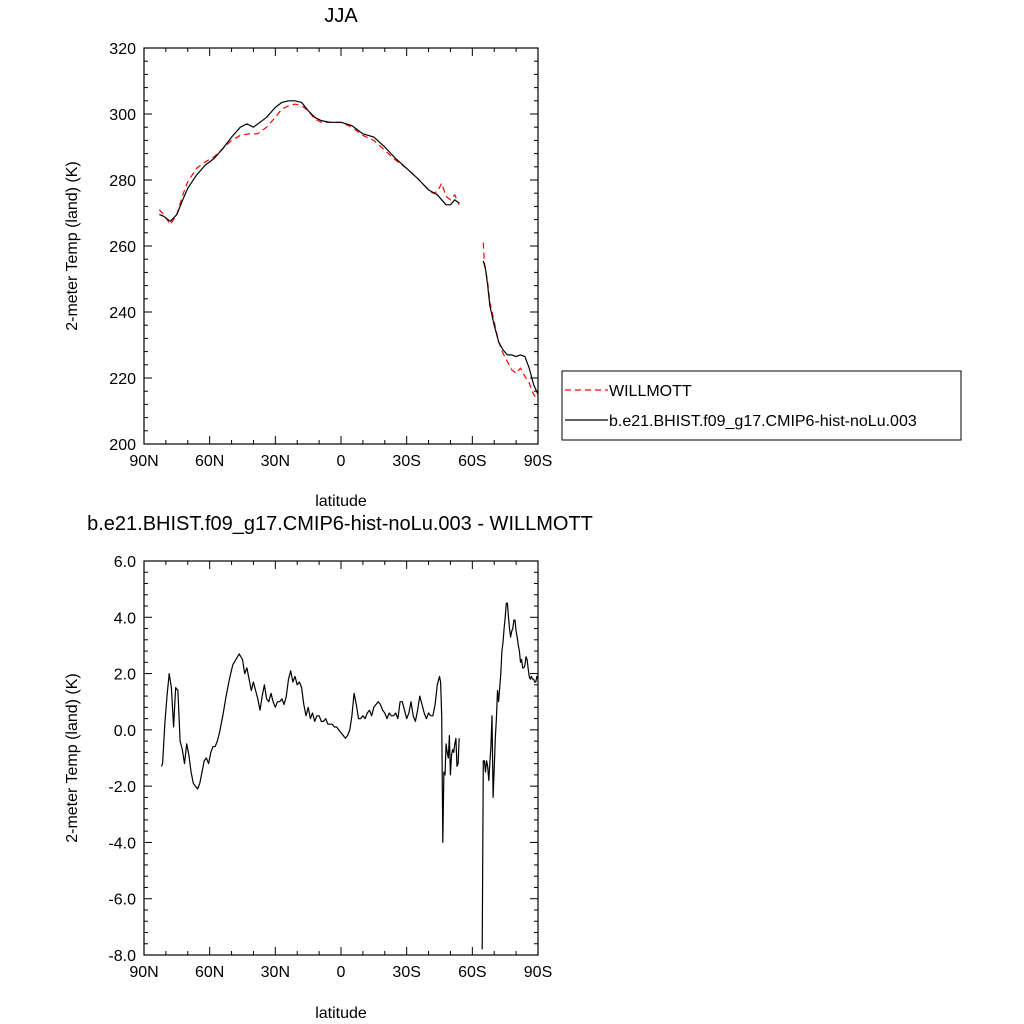 This screenshot has height=1024, width=1024. Describe the element at coordinates (341, 16) in the screenshot. I see `chart-title: JJA` at that location.